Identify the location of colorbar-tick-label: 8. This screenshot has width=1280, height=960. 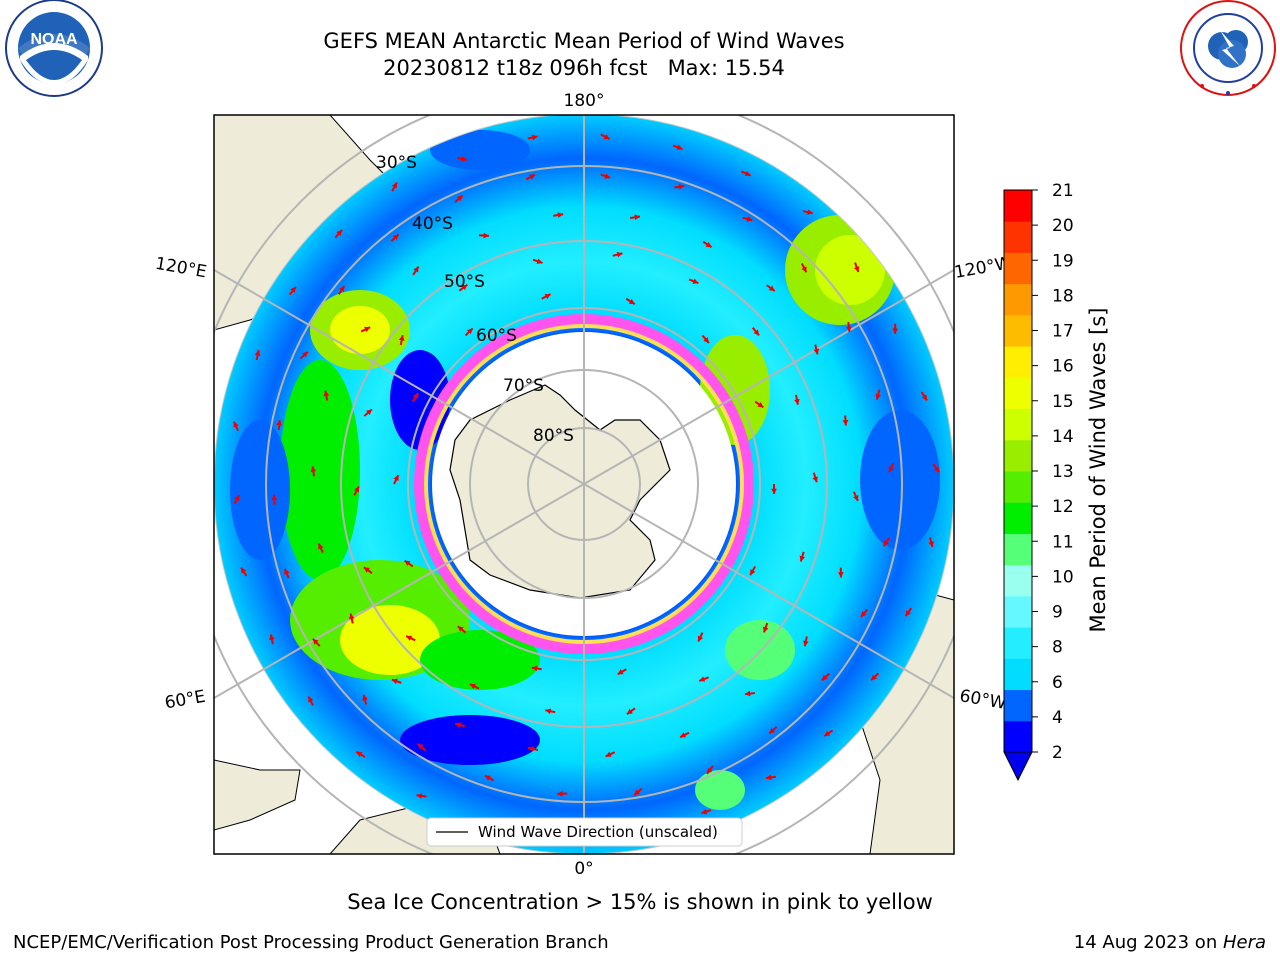
(1057, 648).